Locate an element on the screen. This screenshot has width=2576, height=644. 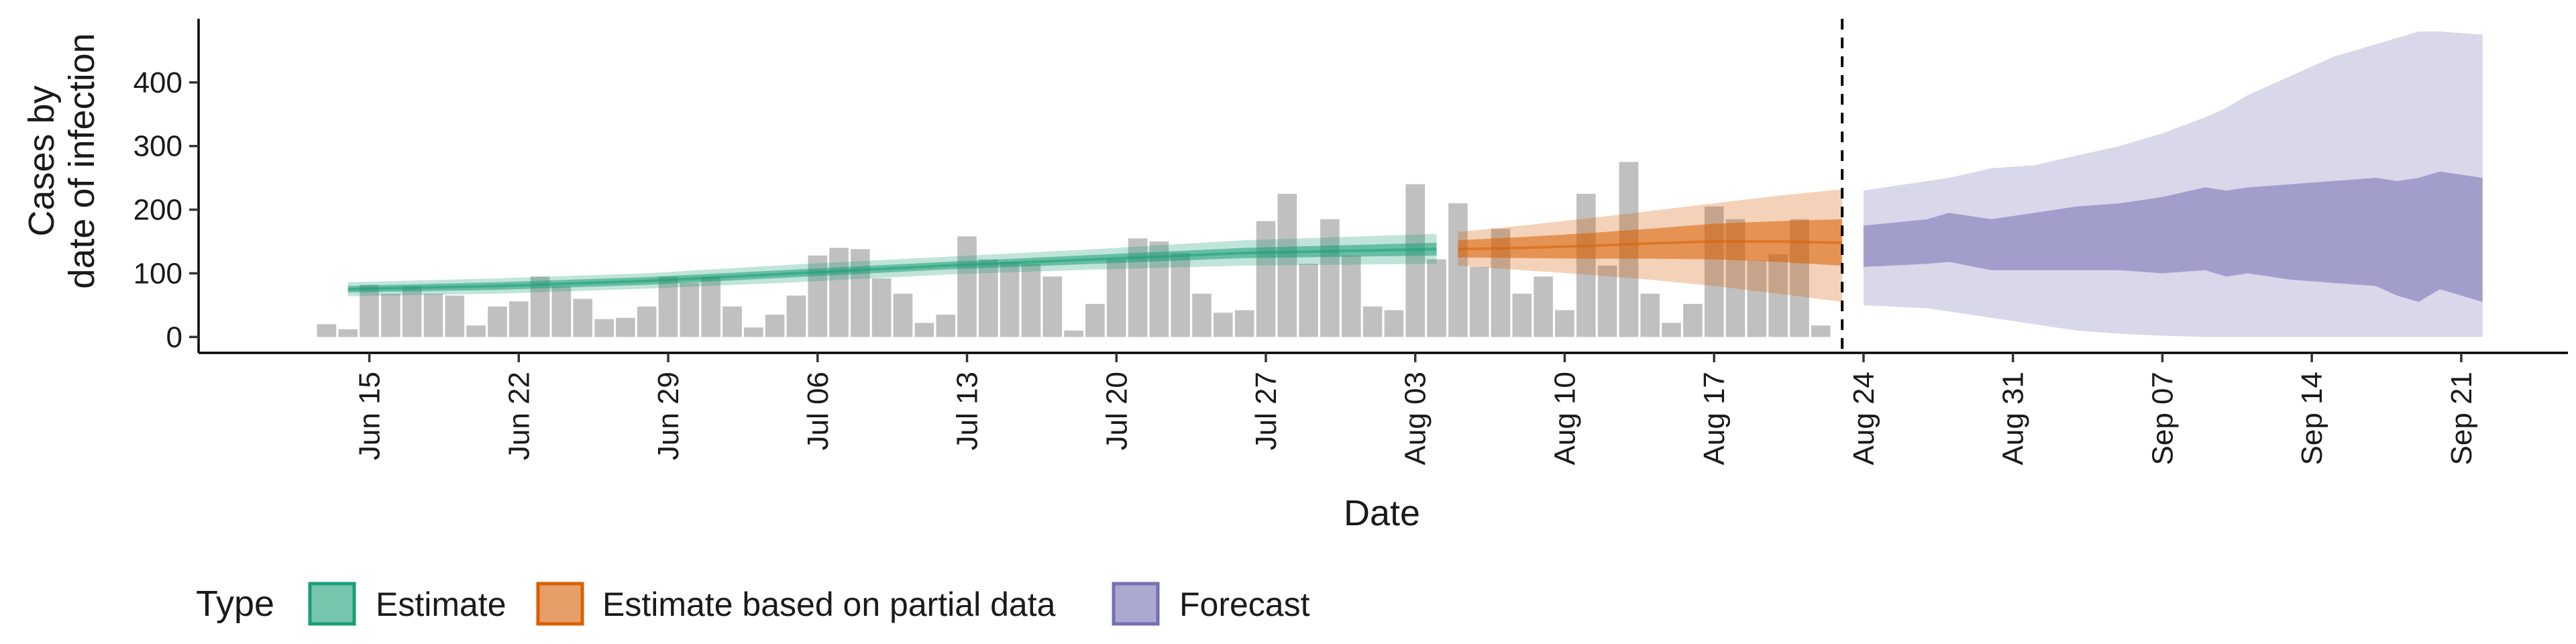
x-tick-label: Jun 29 is located at coordinates (668, 416).